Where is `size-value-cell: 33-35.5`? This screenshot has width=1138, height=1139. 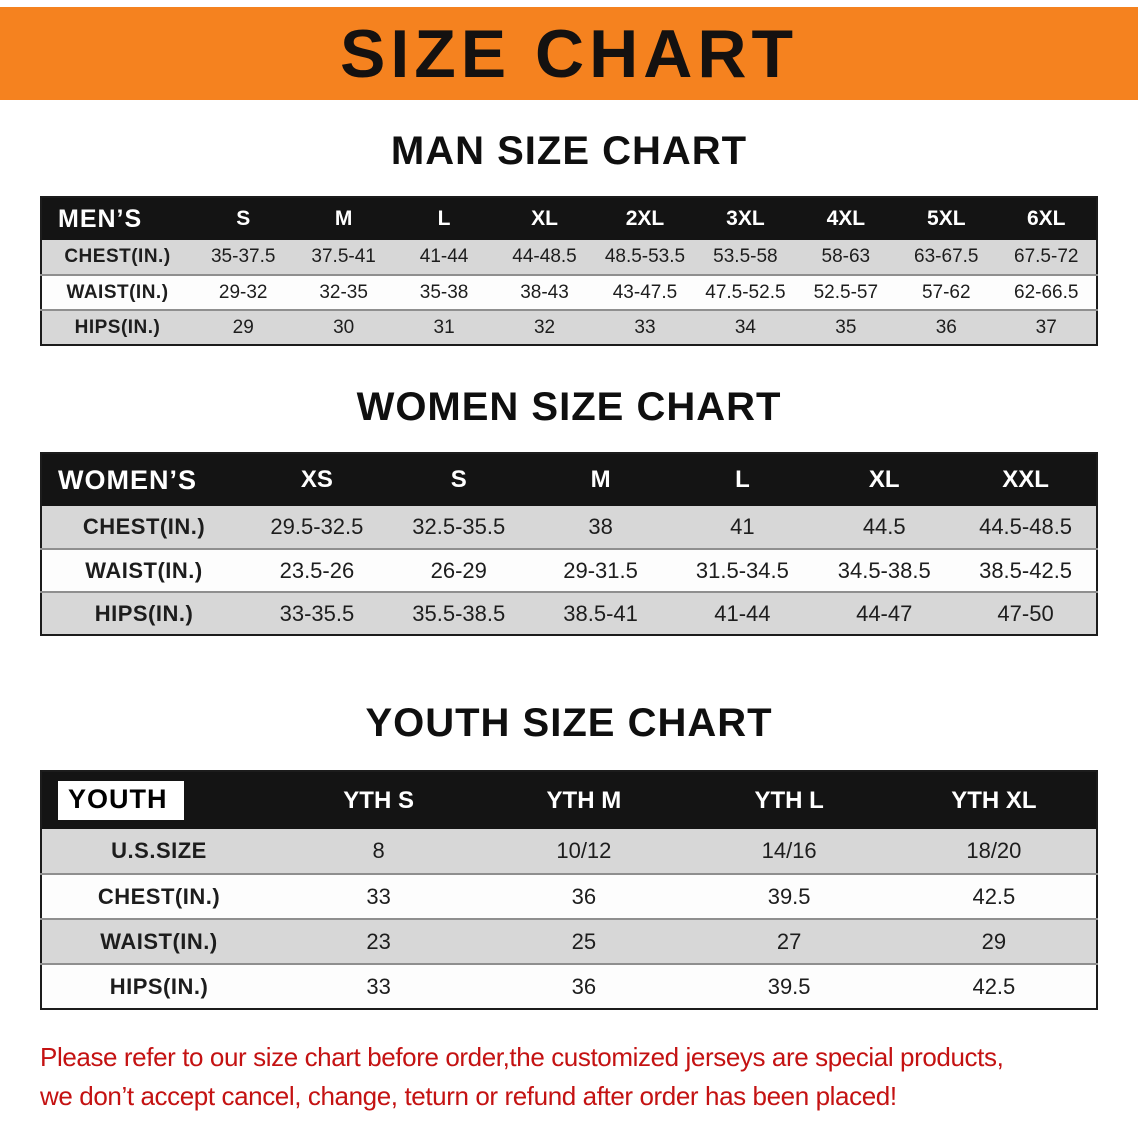
size-value-cell: 33-35.5 is located at coordinates (317, 613).